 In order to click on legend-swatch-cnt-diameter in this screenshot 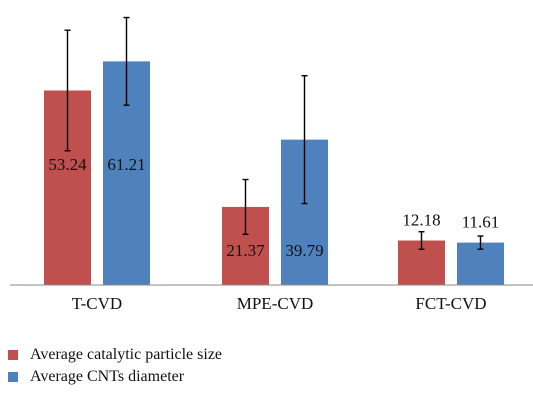, I will do `click(13, 377)`.